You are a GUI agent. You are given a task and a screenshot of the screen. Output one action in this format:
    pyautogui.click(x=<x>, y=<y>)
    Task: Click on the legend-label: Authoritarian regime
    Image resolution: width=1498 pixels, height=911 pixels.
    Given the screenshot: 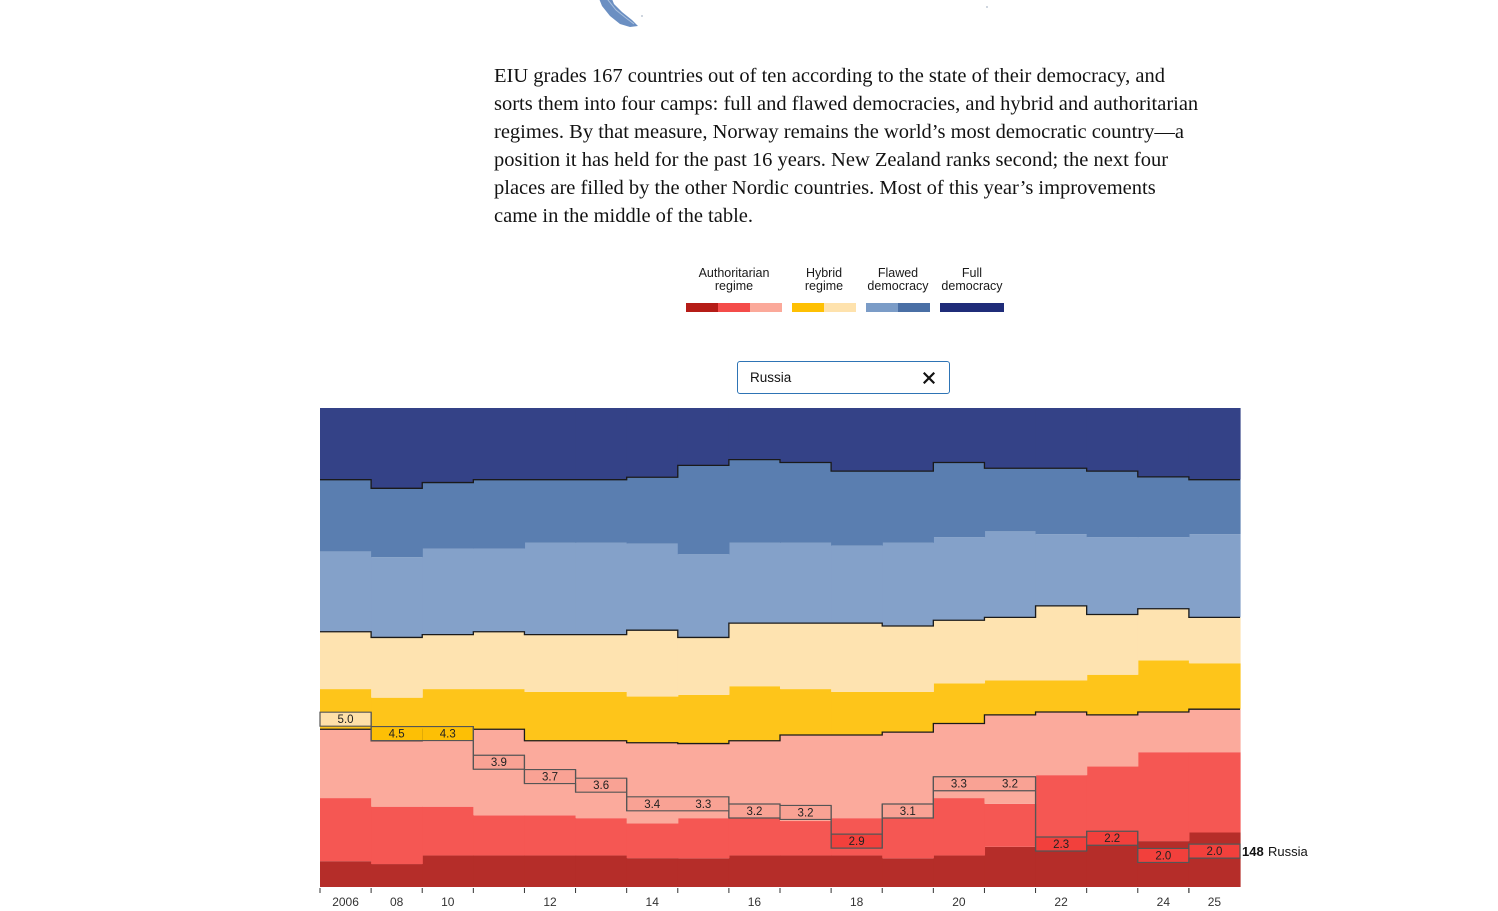 What is the action you would take?
    pyautogui.click(x=734, y=279)
    